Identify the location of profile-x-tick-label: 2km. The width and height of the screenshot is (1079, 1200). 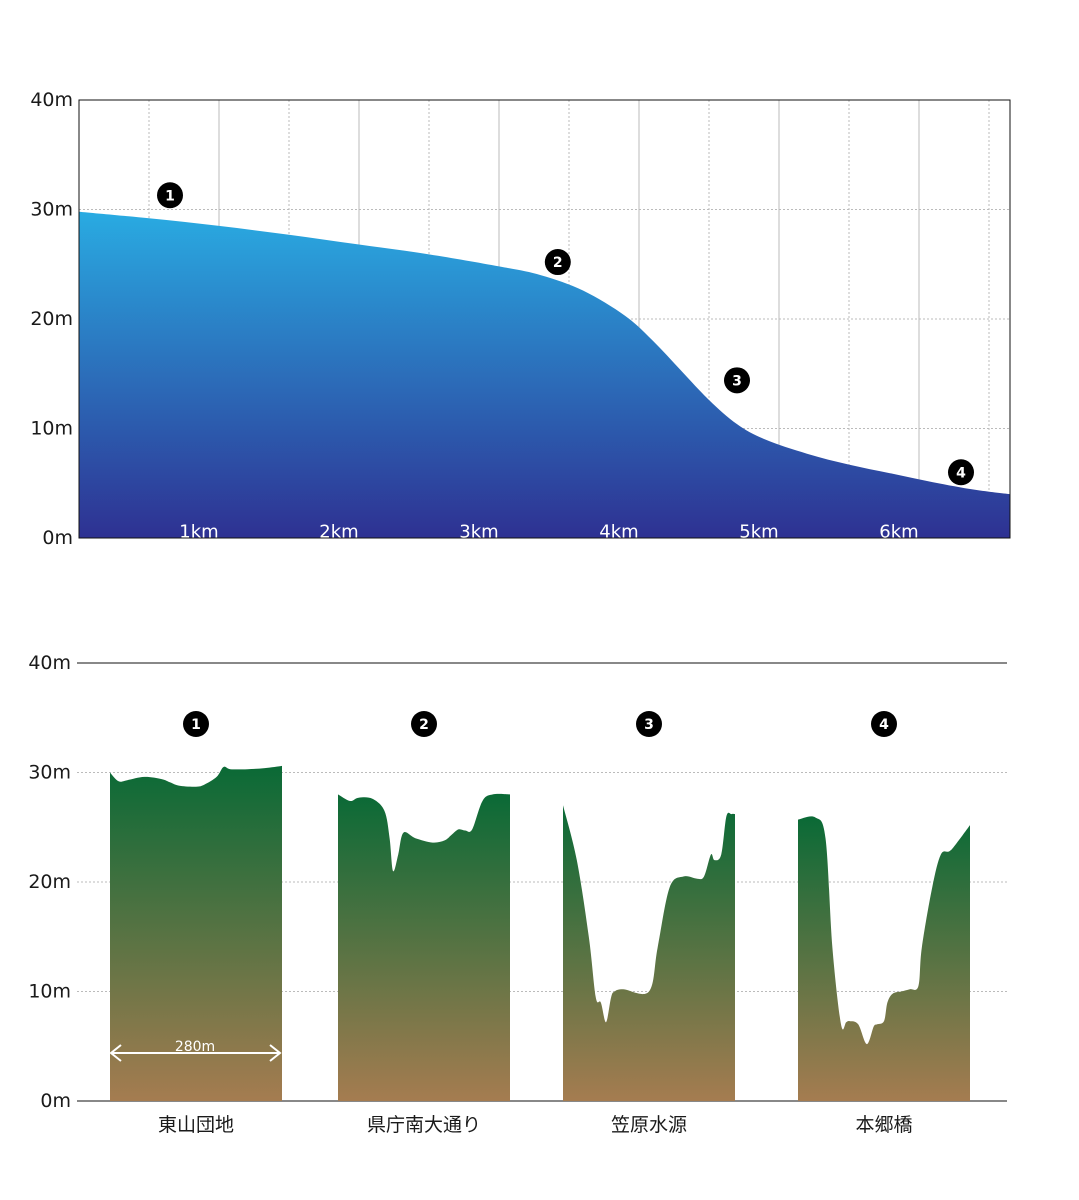
(338, 532).